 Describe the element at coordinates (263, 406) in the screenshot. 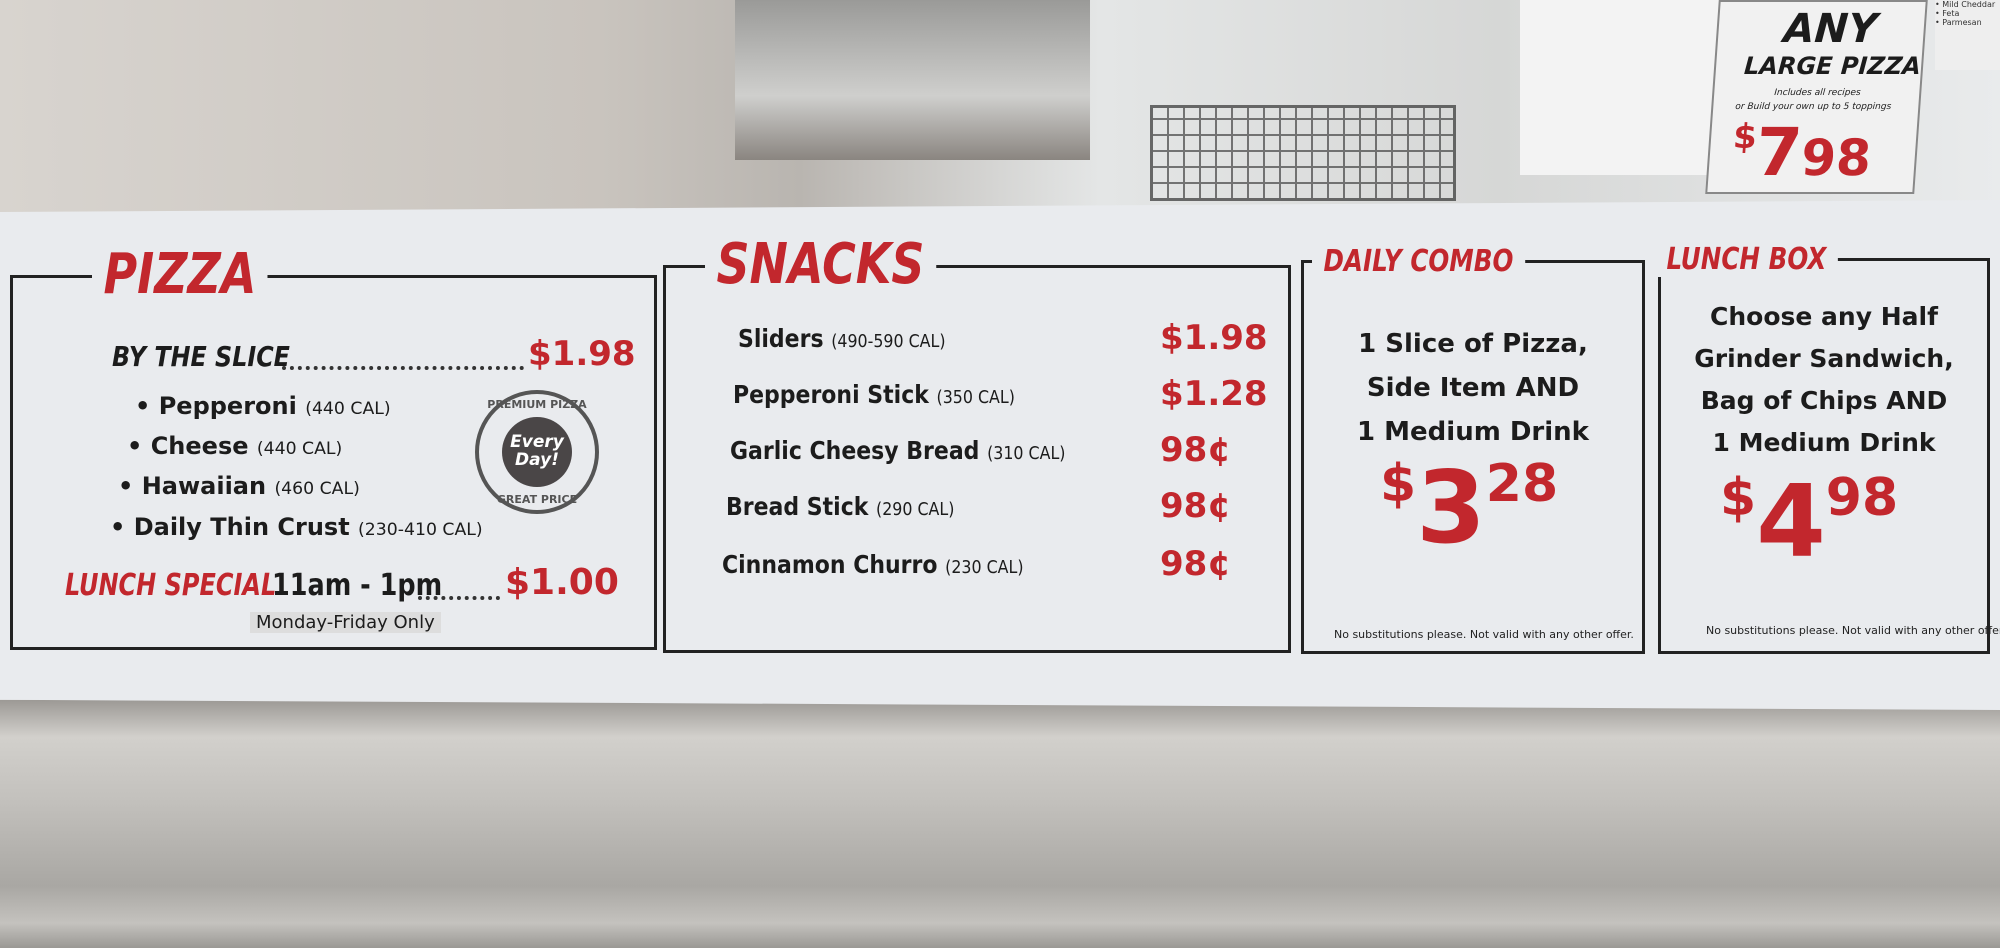

I see `pizza-item: • Pepperoni (440 CAL)` at that location.